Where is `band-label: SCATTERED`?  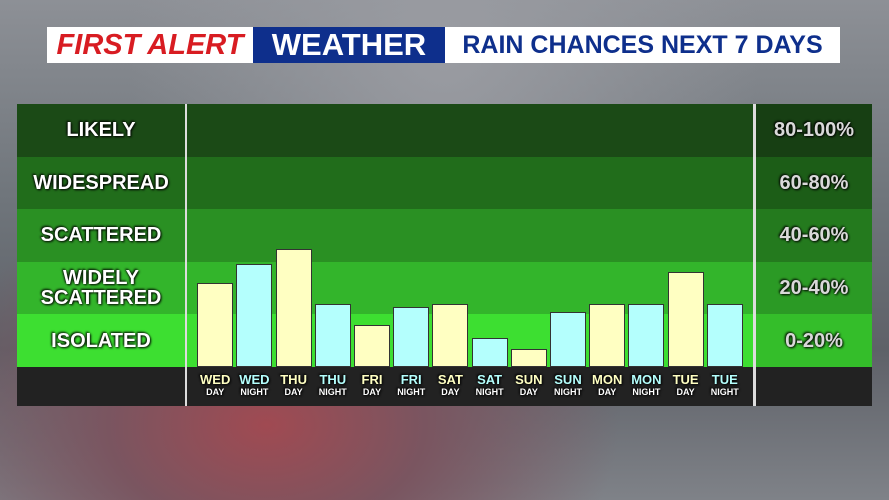
band-label: SCATTERED is located at coordinates (101, 235).